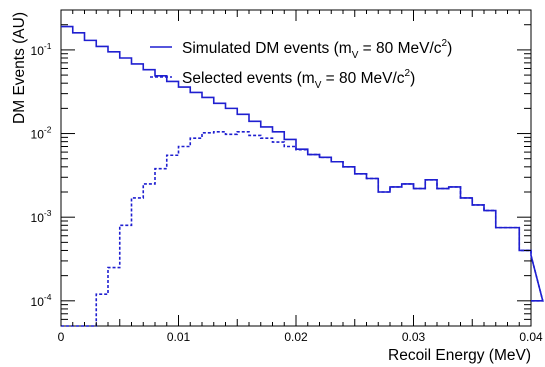 The image size is (545, 367). I want to click on y-tick-label: 10⁻³, so click(41, 216).